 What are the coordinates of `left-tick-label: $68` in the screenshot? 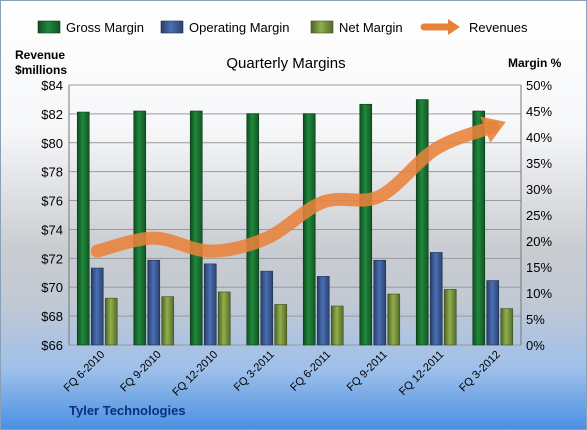 It's located at (52, 316).